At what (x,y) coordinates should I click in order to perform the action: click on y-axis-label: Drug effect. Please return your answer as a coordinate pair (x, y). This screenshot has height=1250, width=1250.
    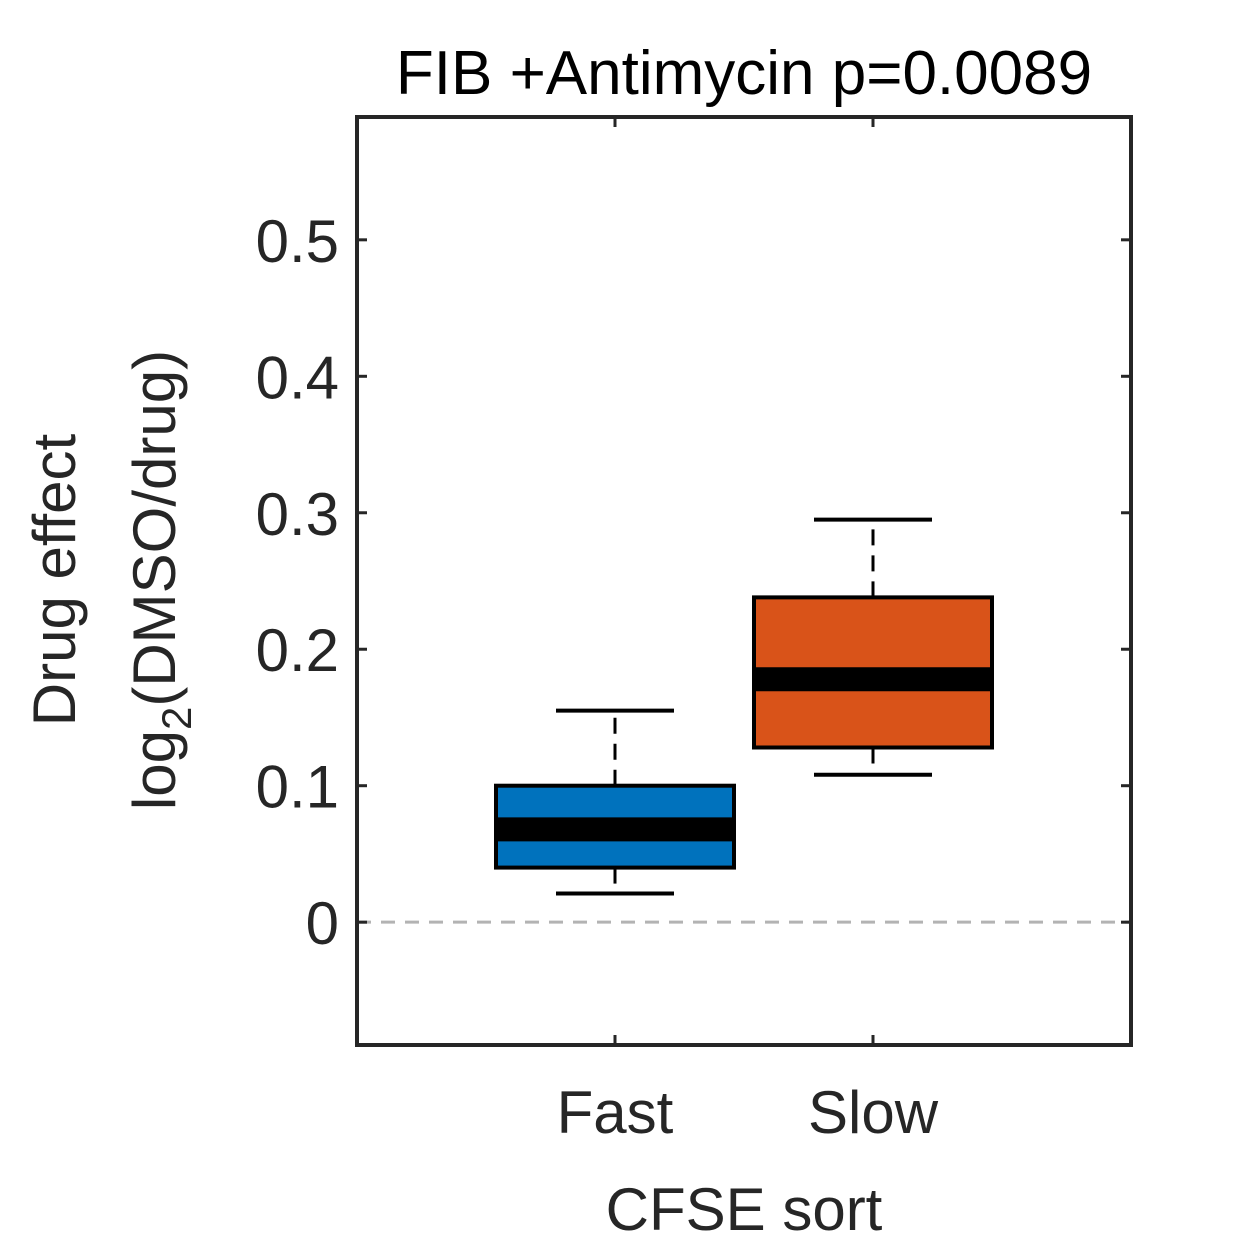
    Looking at the image, I should click on (54, 579).